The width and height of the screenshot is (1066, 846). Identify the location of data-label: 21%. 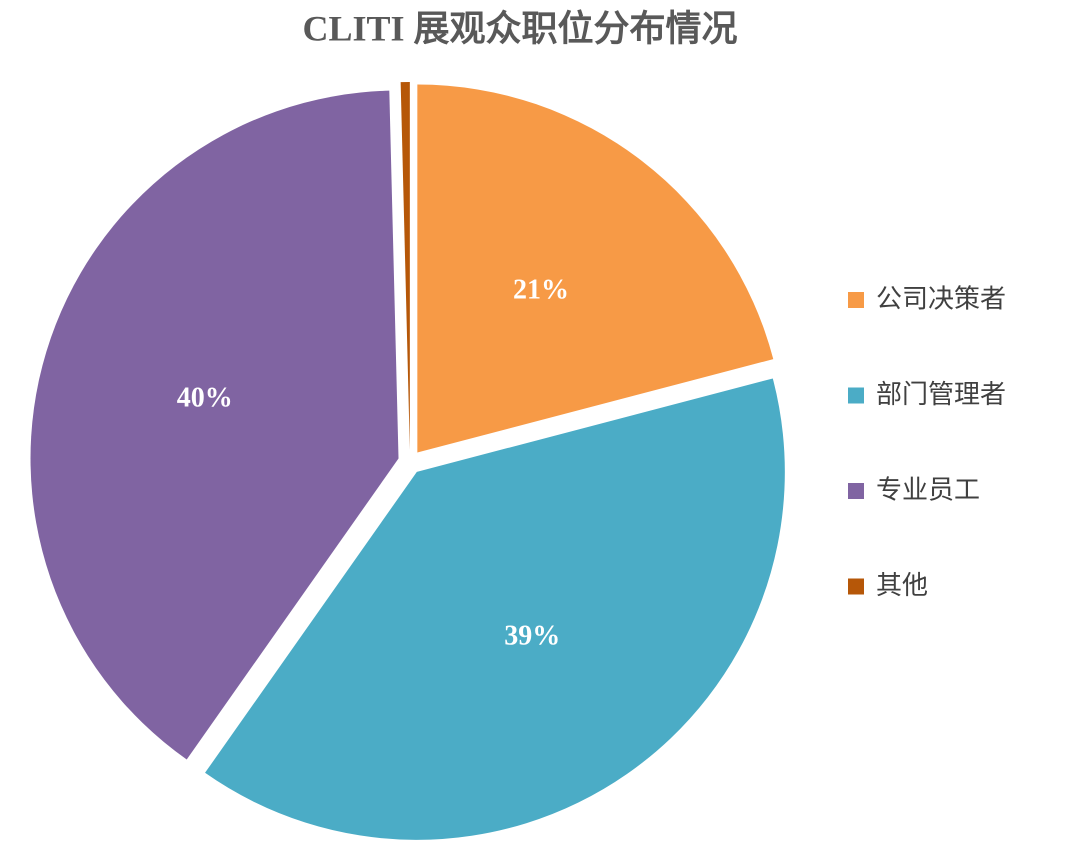
(541, 290).